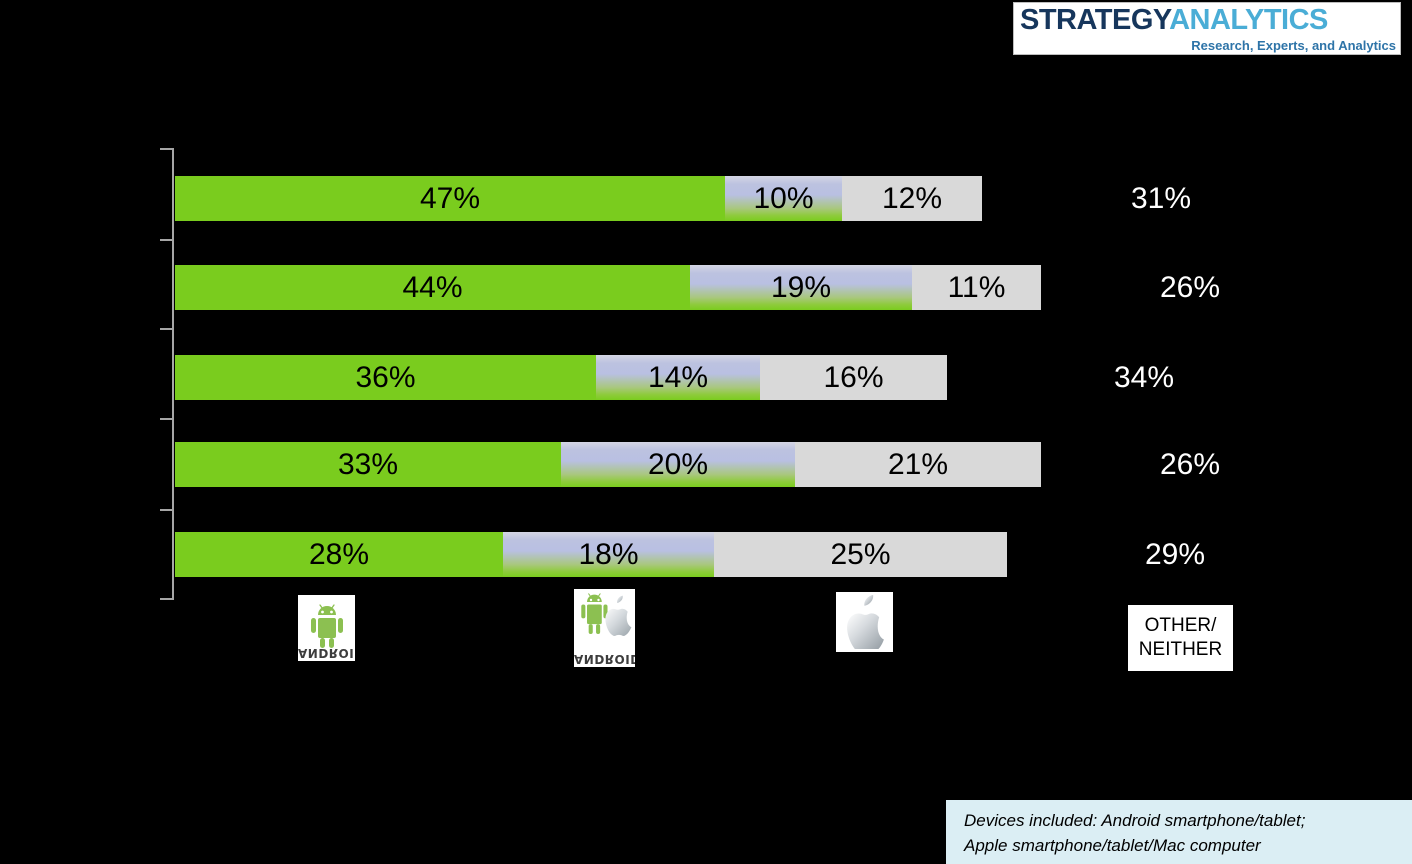 This screenshot has height=864, width=1412. Describe the element at coordinates (1161, 198) in the screenshot. I see `bar-label-other-1: 31%` at that location.